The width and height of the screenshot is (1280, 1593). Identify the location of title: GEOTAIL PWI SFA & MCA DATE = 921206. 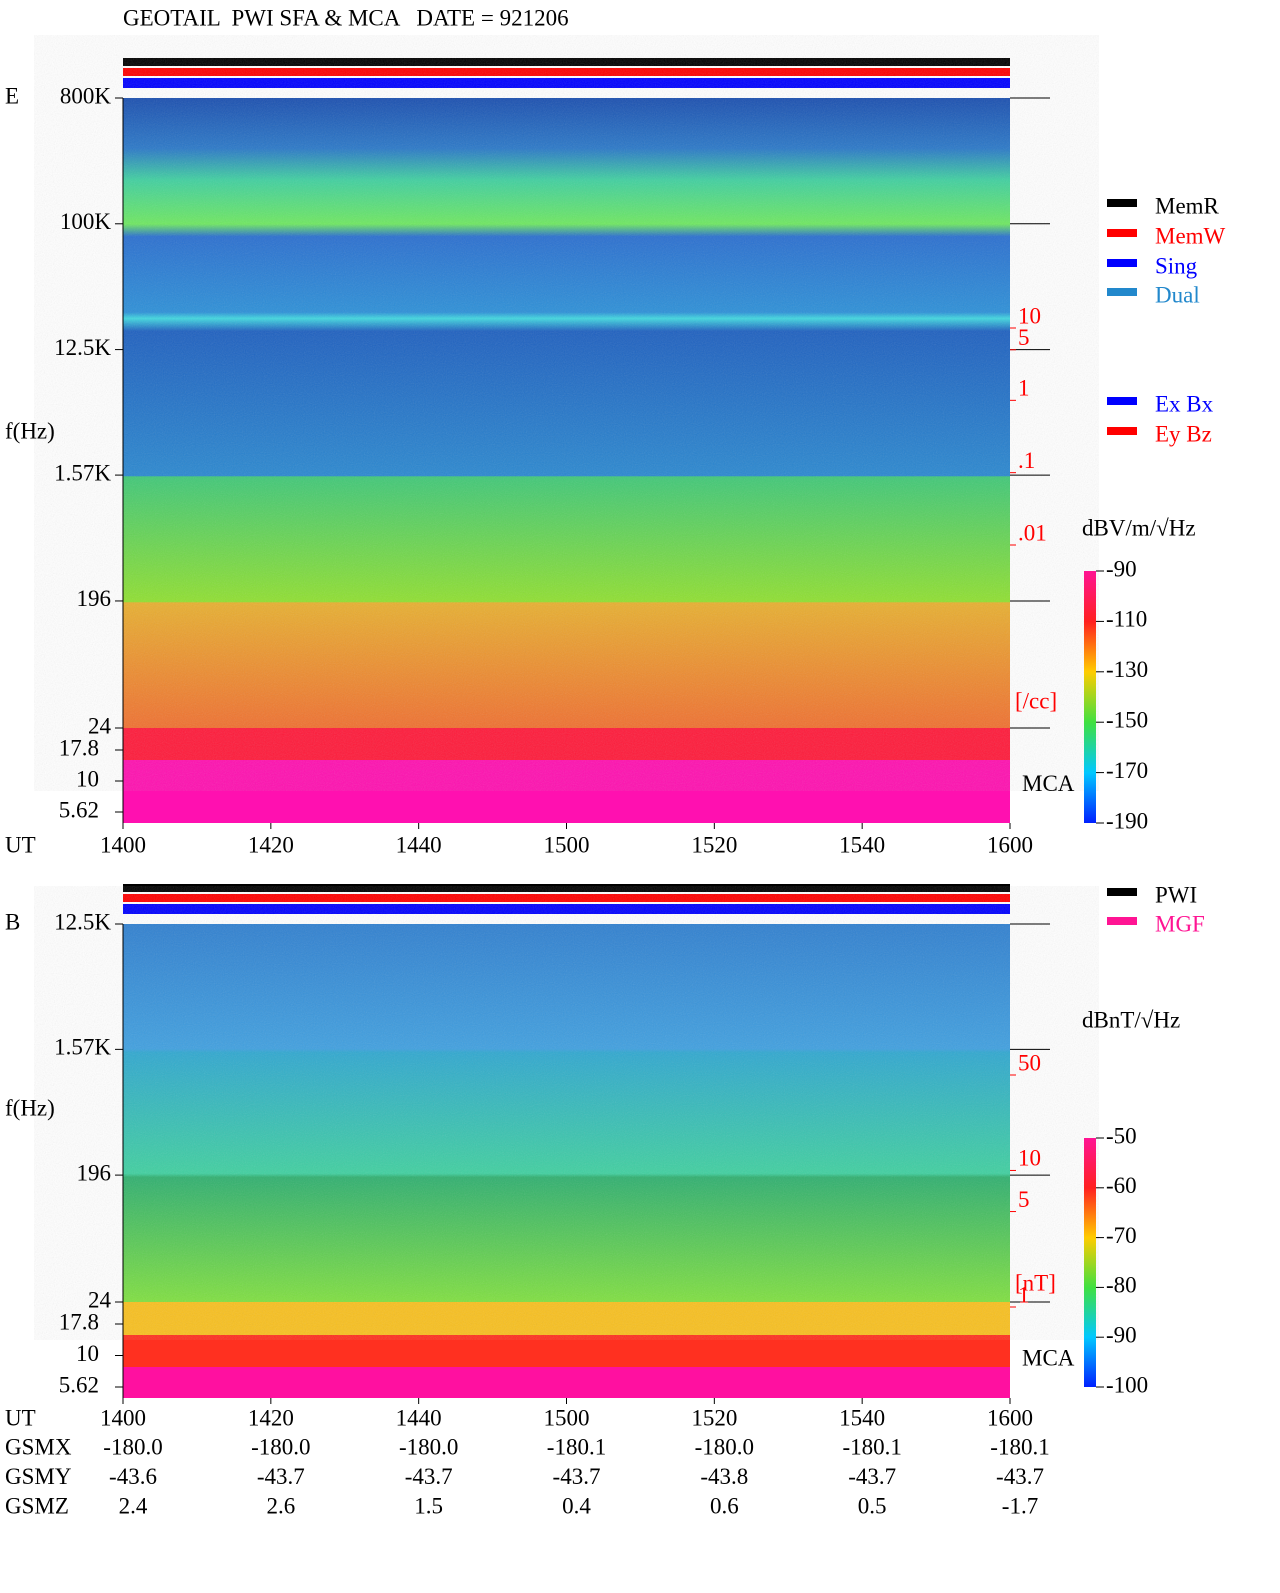
(346, 17).